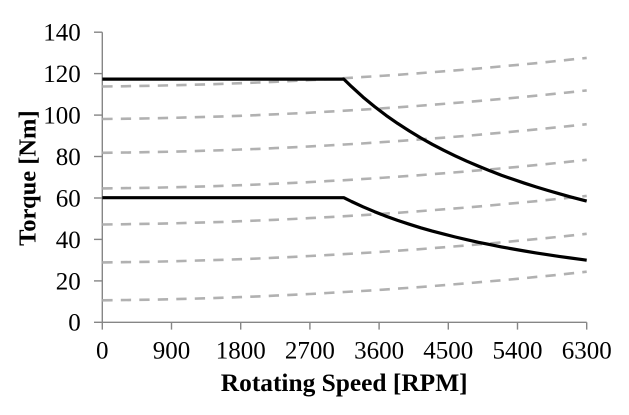 The image size is (629, 415). What do you see at coordinates (68, 198) in the screenshot?
I see `svg-text: 60` at bounding box center [68, 198].